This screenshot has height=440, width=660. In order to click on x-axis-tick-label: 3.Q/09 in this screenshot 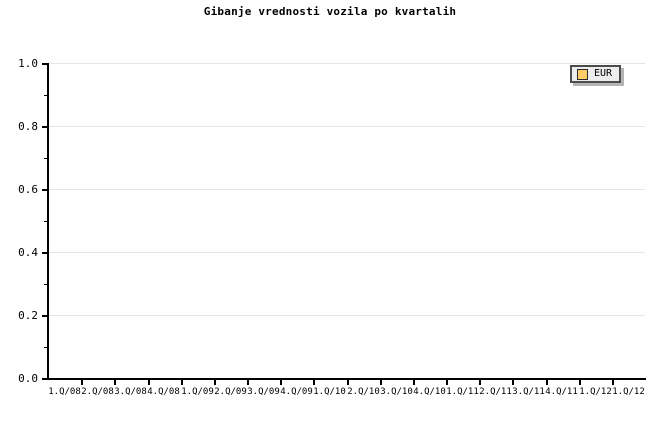, I will do `click(263, 392)`.